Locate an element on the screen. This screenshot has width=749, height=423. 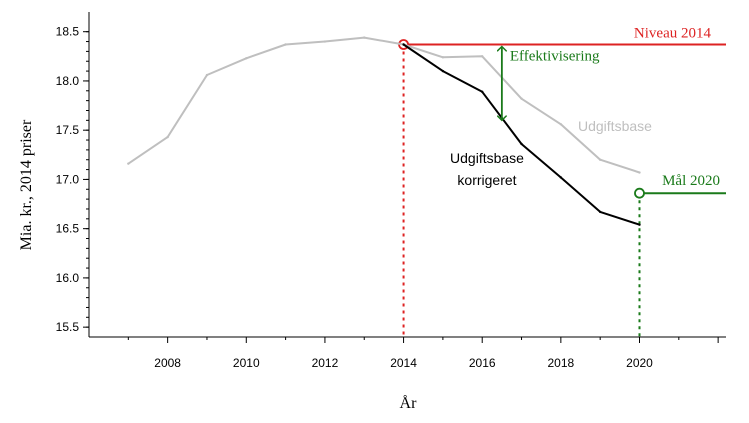
y-tick-label: 16.5 is located at coordinates (68, 229).